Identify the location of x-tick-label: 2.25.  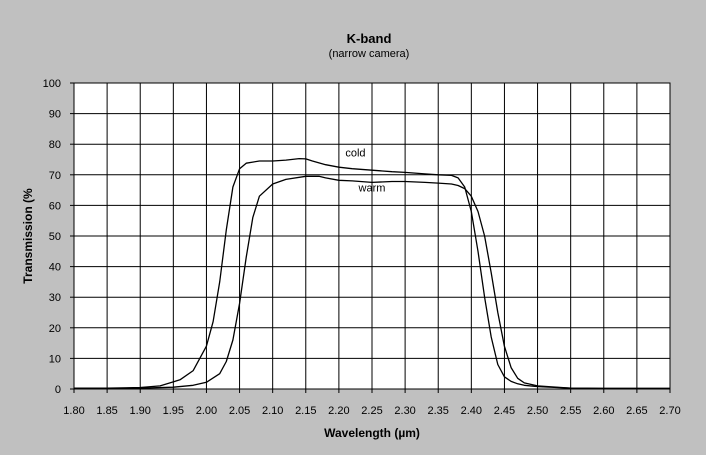
(371, 411).